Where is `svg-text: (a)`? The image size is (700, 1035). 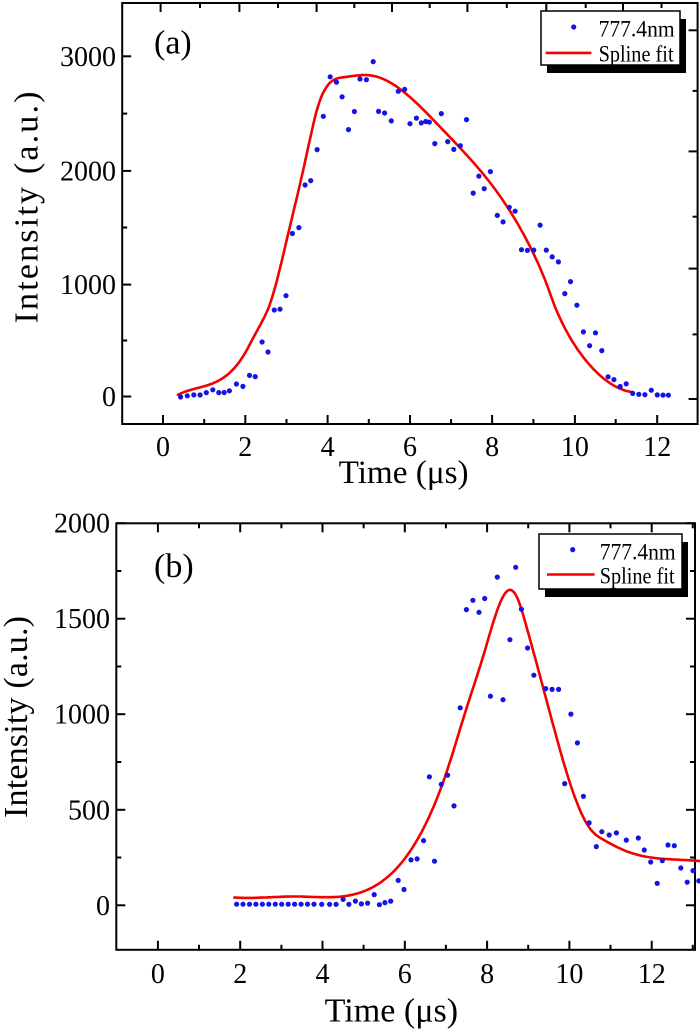
svg-text: (a) is located at coordinates (173, 43).